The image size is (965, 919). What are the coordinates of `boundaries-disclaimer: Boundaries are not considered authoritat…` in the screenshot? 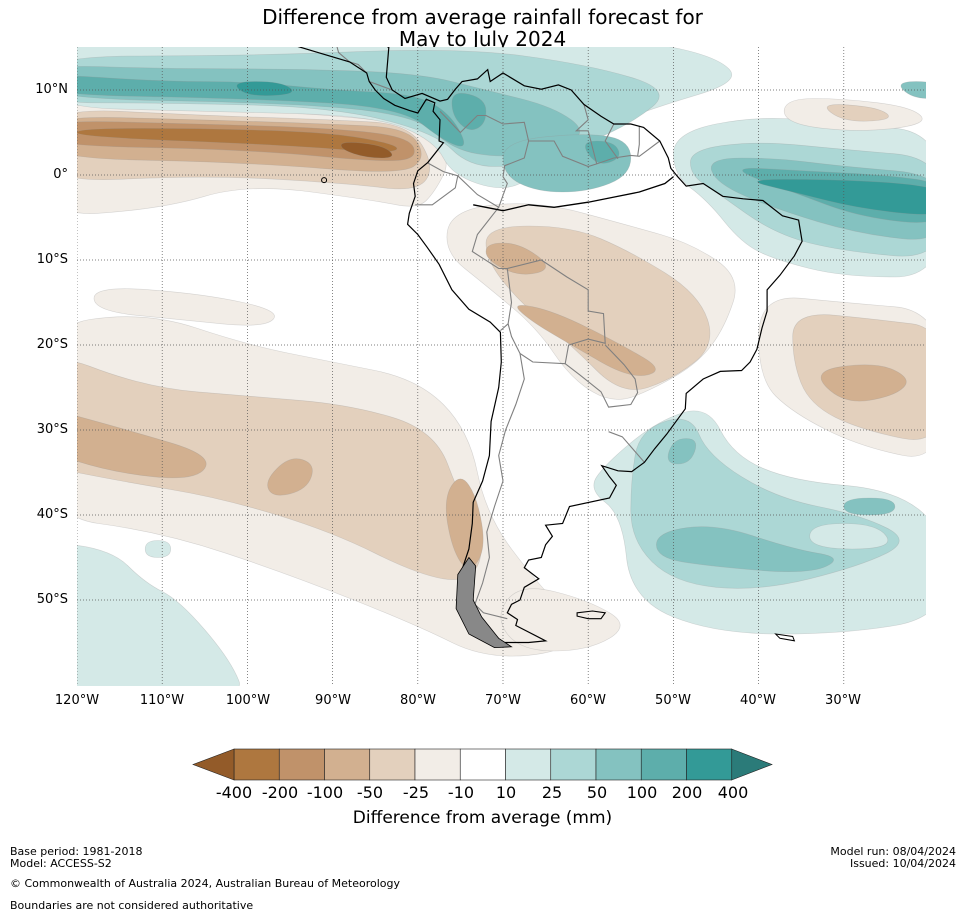 It's located at (132, 905).